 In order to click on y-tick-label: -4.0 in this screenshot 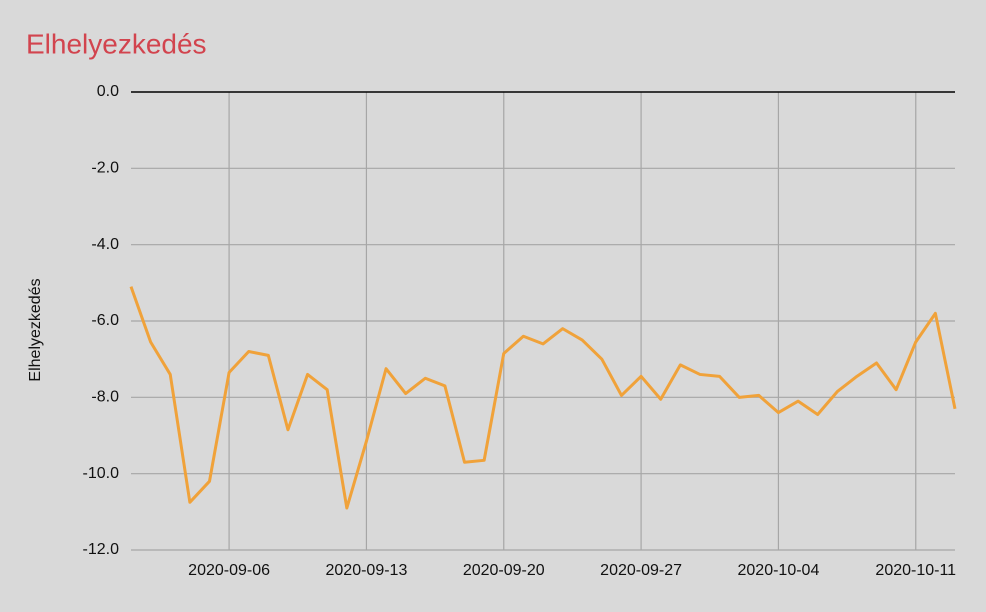, I will do `click(105, 244)`.